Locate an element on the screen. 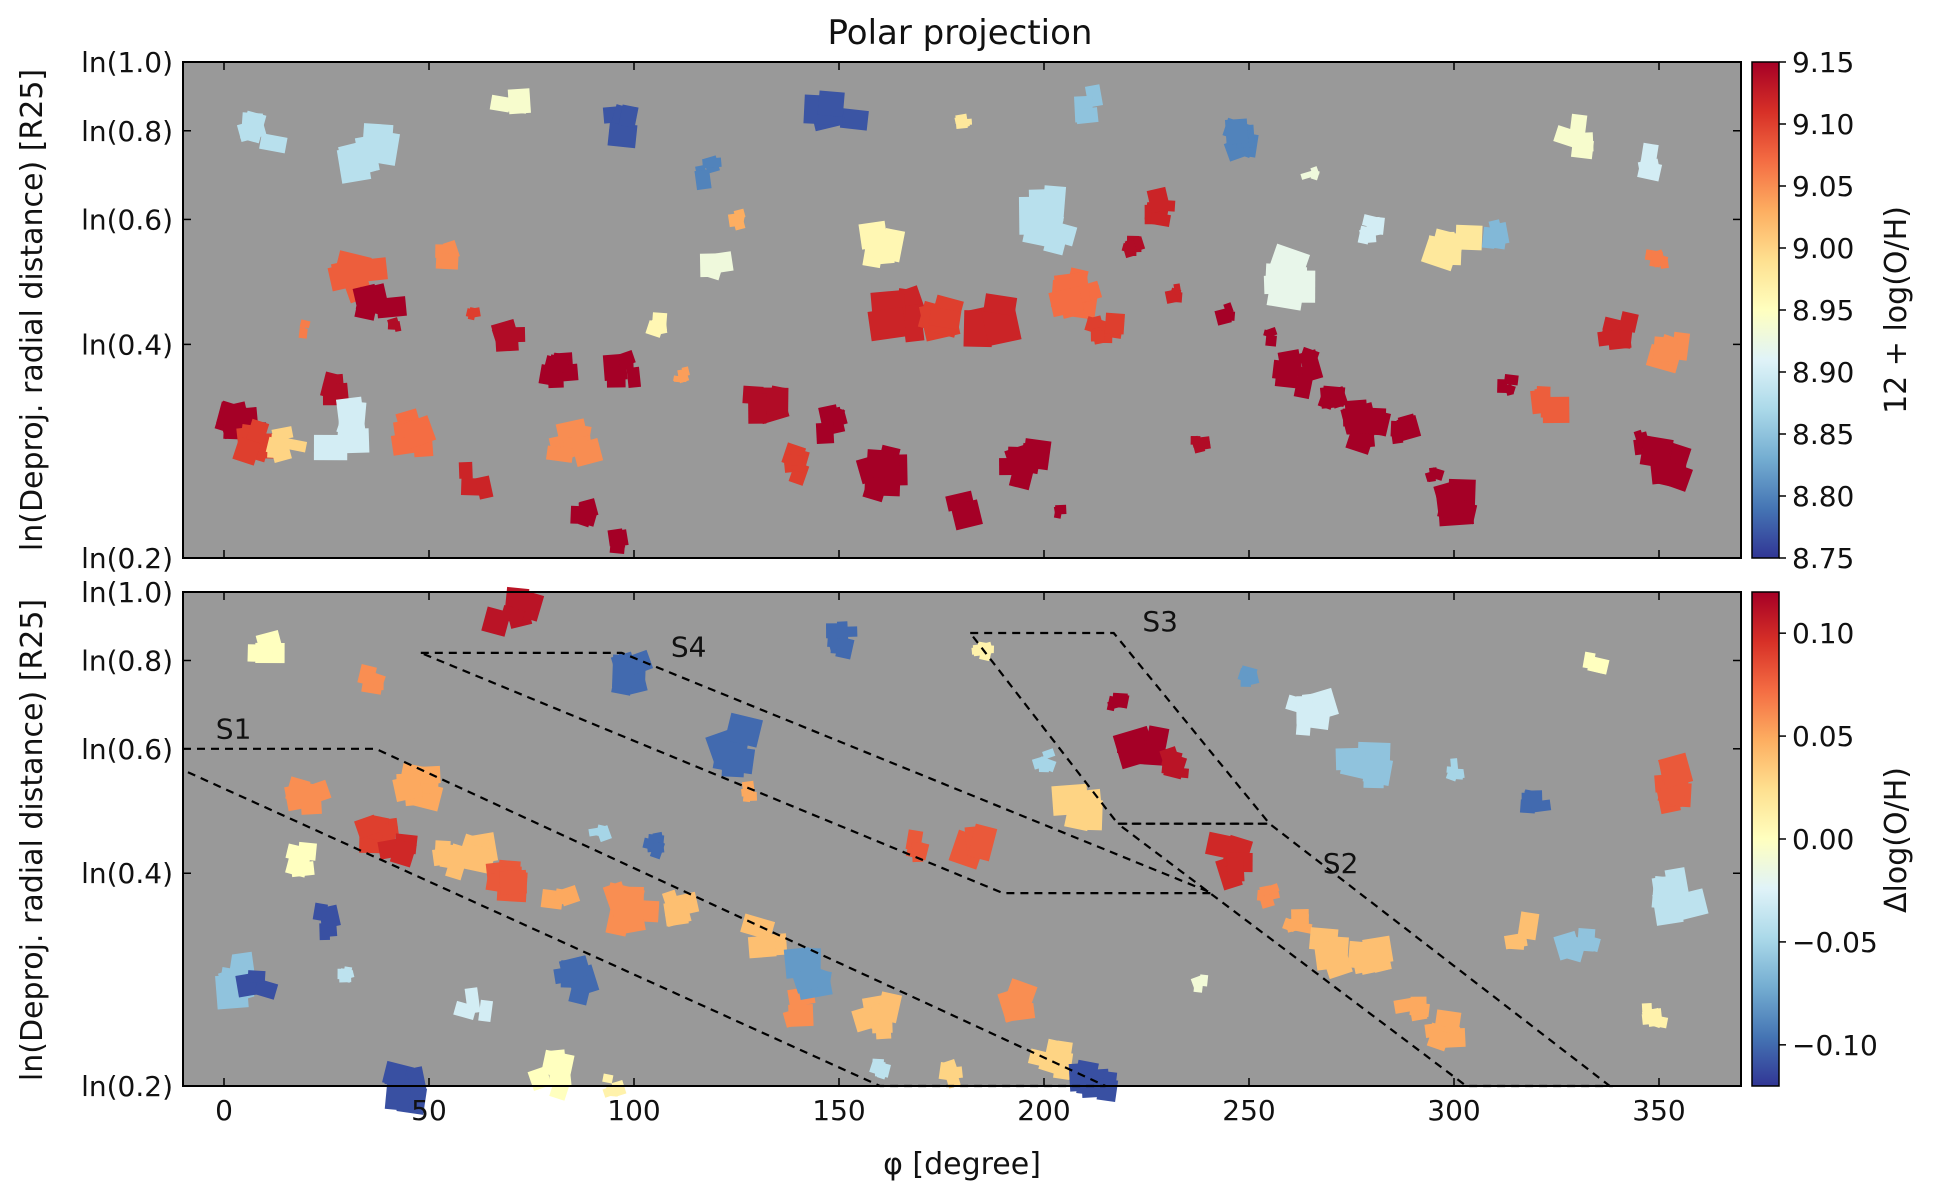 This screenshot has width=1945, height=1194. y-tick-label: ln(1.0) is located at coordinates (127, 592).